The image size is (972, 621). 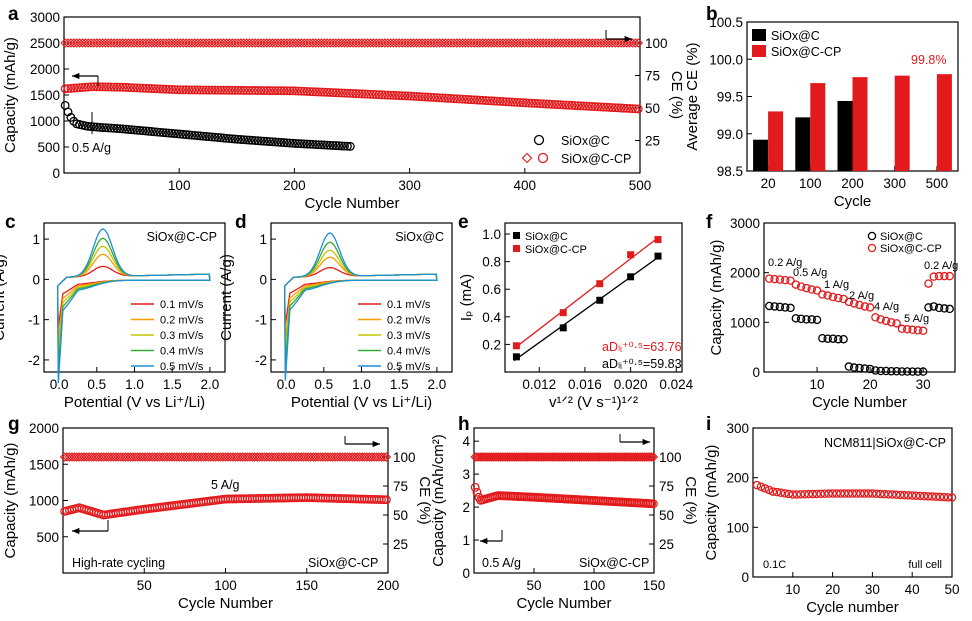 What do you see at coordinates (817, 384) in the screenshot?
I see `x-tick-label-f: 10` at bounding box center [817, 384].